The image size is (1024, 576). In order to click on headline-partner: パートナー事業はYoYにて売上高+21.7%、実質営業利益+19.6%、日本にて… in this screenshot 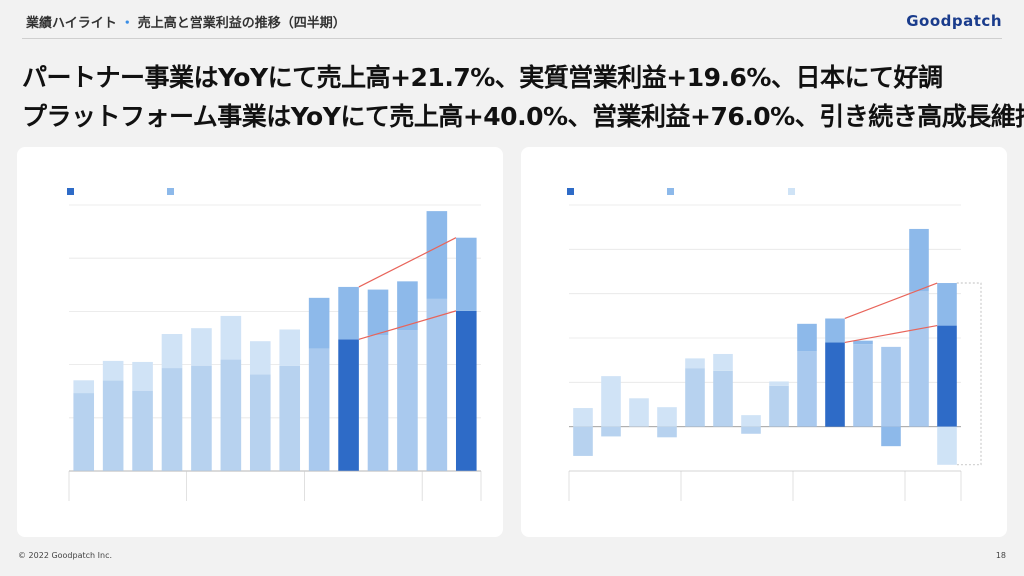, I will do `click(482, 77)`.